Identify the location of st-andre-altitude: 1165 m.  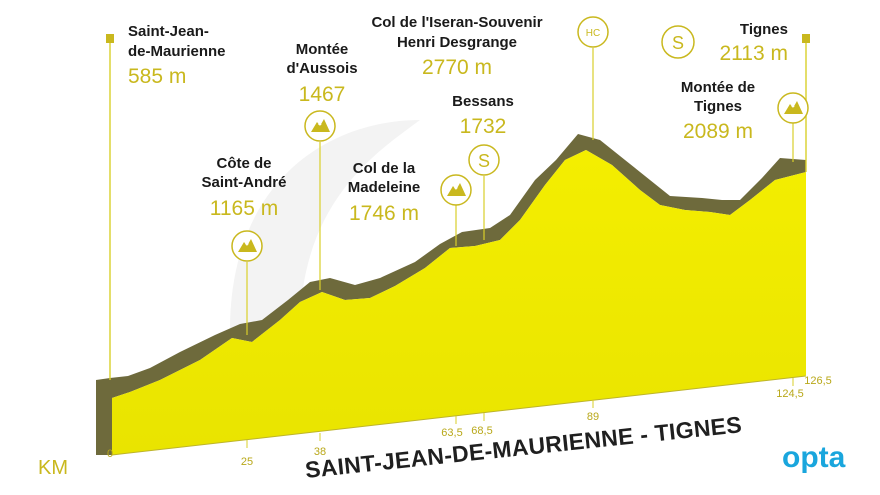
(244, 208).